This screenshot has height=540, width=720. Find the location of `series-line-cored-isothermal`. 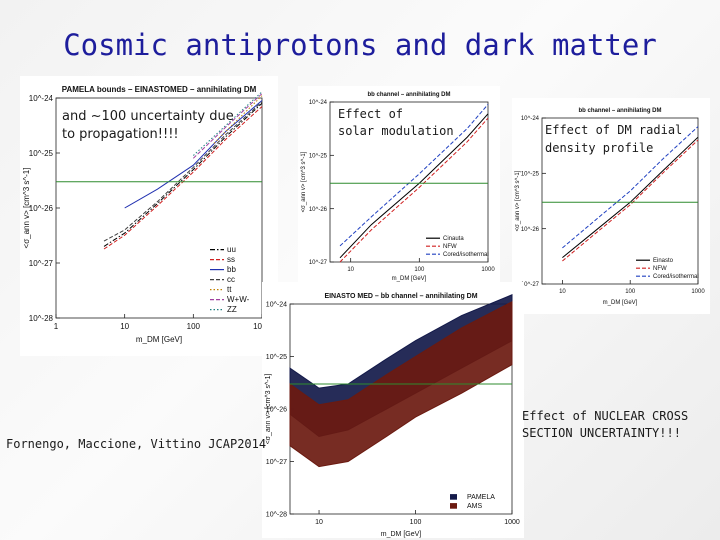

series-line-cored-isothermal is located at coordinates (414, 175).